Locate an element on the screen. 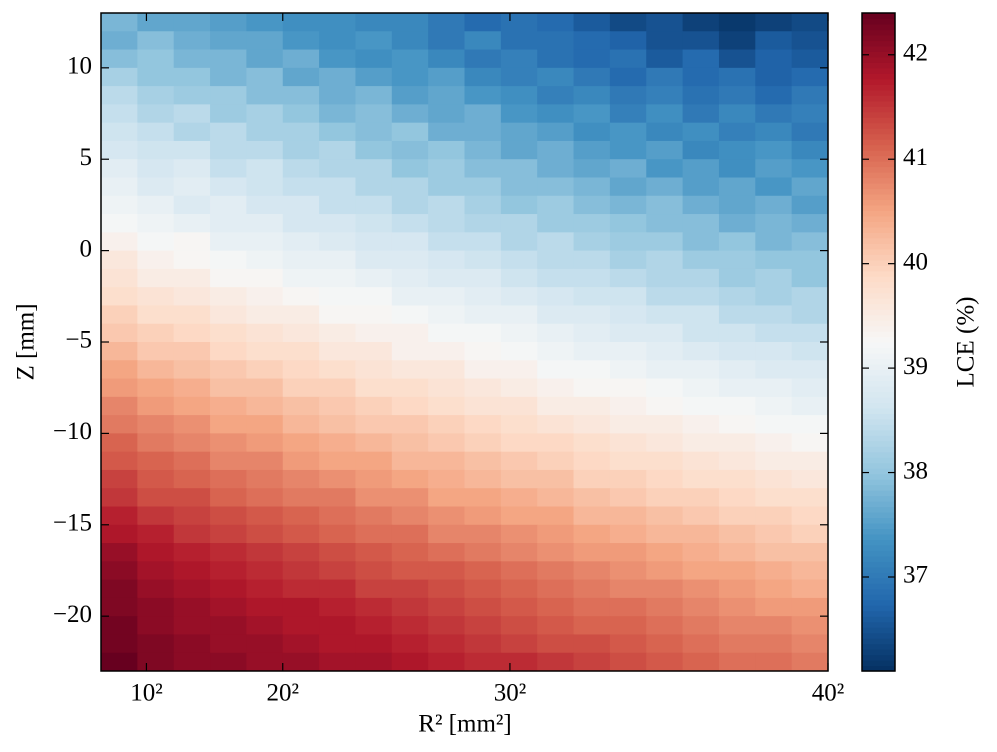 The image size is (997, 752). x-tick-label: 40² is located at coordinates (828, 693).